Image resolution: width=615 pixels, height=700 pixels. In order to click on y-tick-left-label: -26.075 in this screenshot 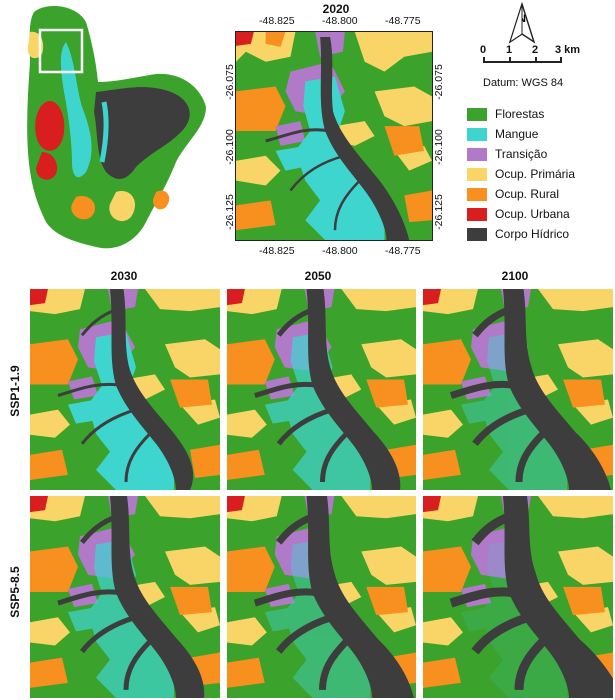, I will do `click(230, 82)`.